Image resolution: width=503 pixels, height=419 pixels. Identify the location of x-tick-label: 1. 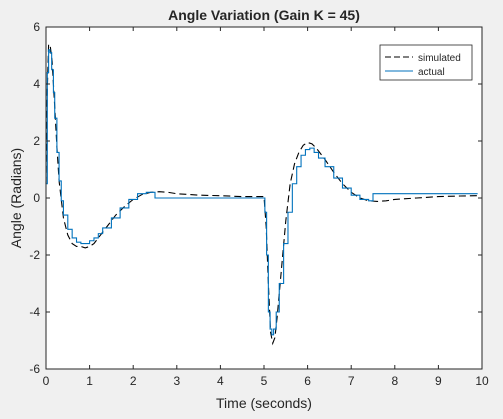
(89, 381).